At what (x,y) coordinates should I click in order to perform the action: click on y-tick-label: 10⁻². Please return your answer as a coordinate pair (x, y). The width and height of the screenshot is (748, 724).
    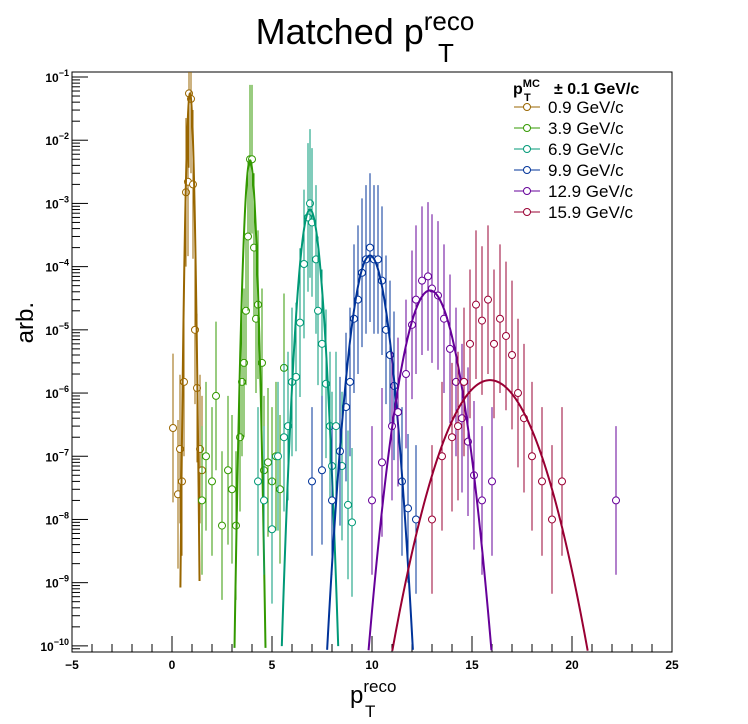
    Looking at the image, I should click on (57, 139).